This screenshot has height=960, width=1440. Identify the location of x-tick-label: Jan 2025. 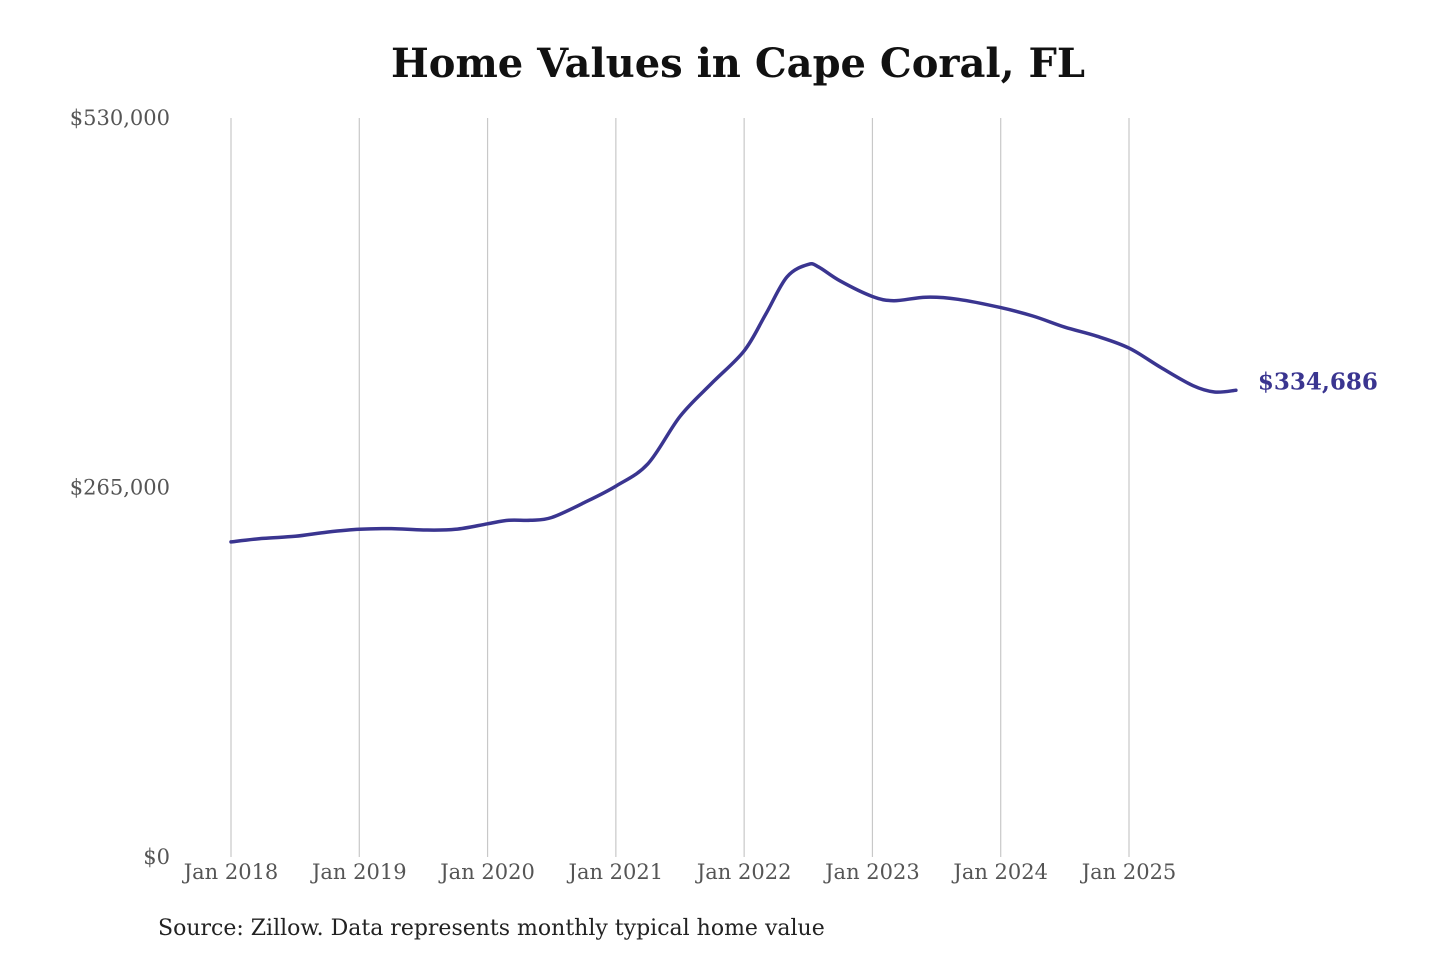
(1128, 872).